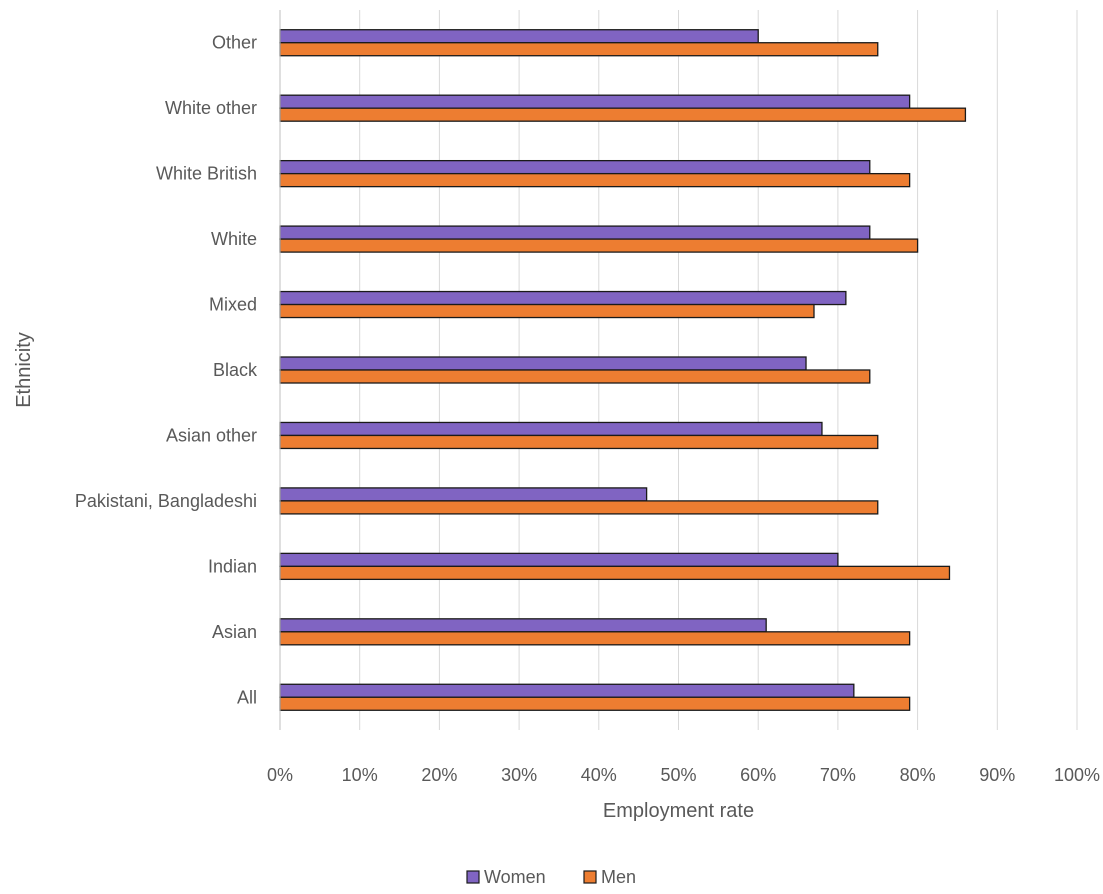  Describe the element at coordinates (678, 775) in the screenshot. I see `x-tick-label: 50%` at that location.